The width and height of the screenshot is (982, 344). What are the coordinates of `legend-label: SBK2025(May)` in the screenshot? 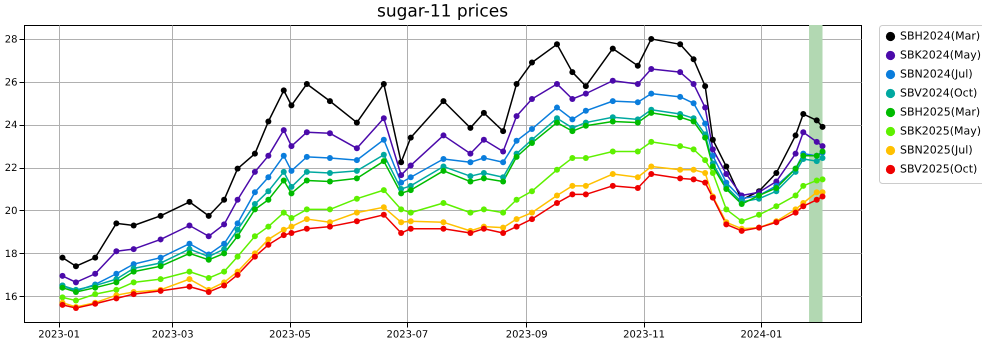 It's located at (941, 131).